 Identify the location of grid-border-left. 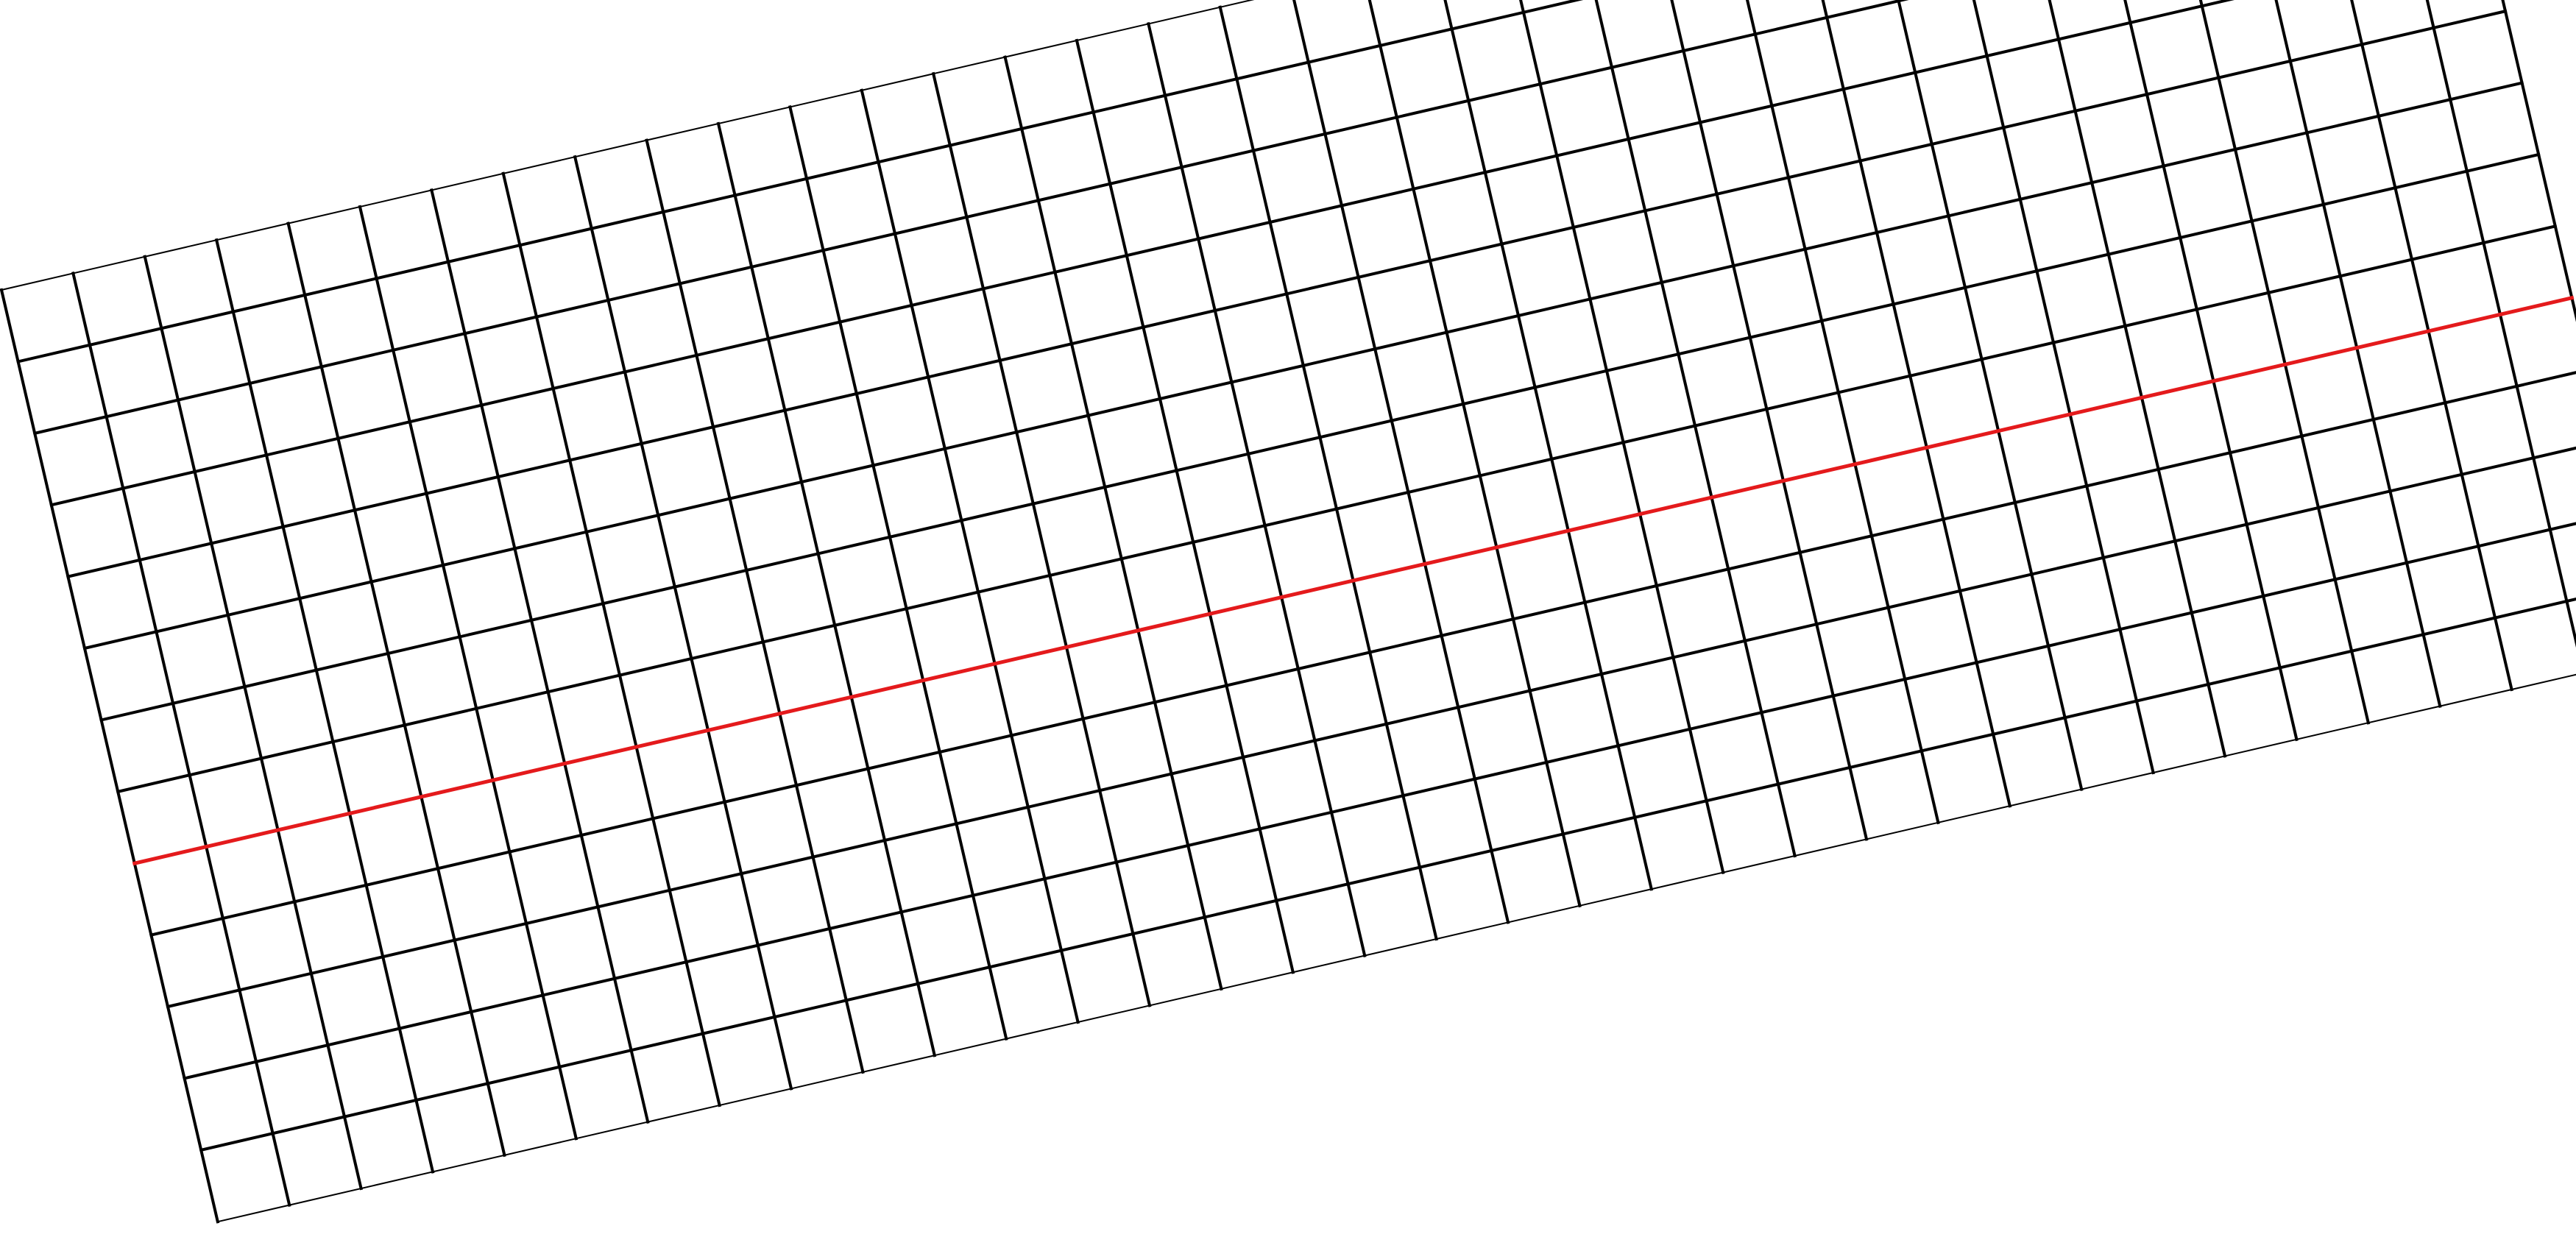
(110, 756).